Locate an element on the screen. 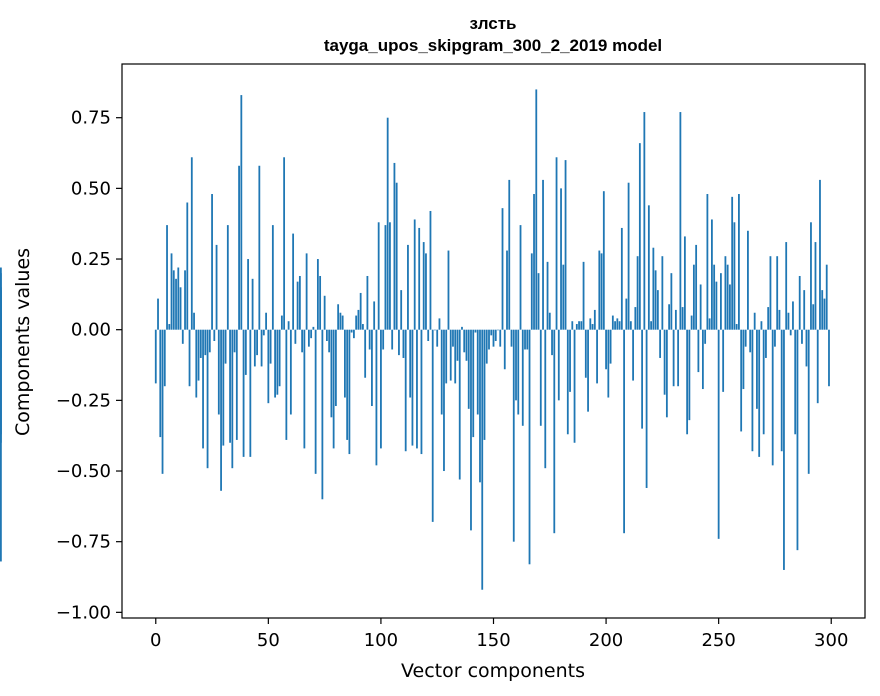  x-tick-label: 200 is located at coordinates (606, 640).